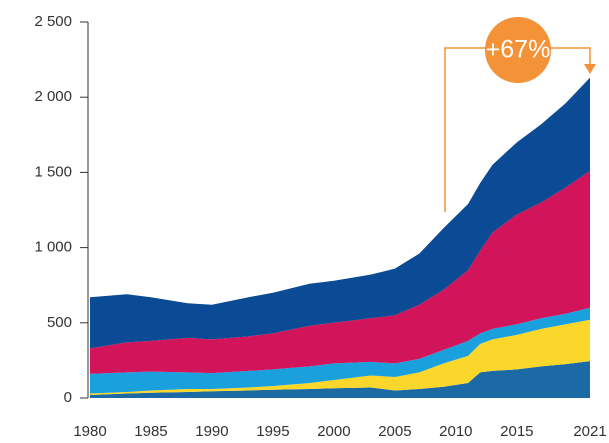 The height and width of the screenshot is (443, 609). Describe the element at coordinates (570, 56) in the screenshot. I see `bracket-right` at that location.